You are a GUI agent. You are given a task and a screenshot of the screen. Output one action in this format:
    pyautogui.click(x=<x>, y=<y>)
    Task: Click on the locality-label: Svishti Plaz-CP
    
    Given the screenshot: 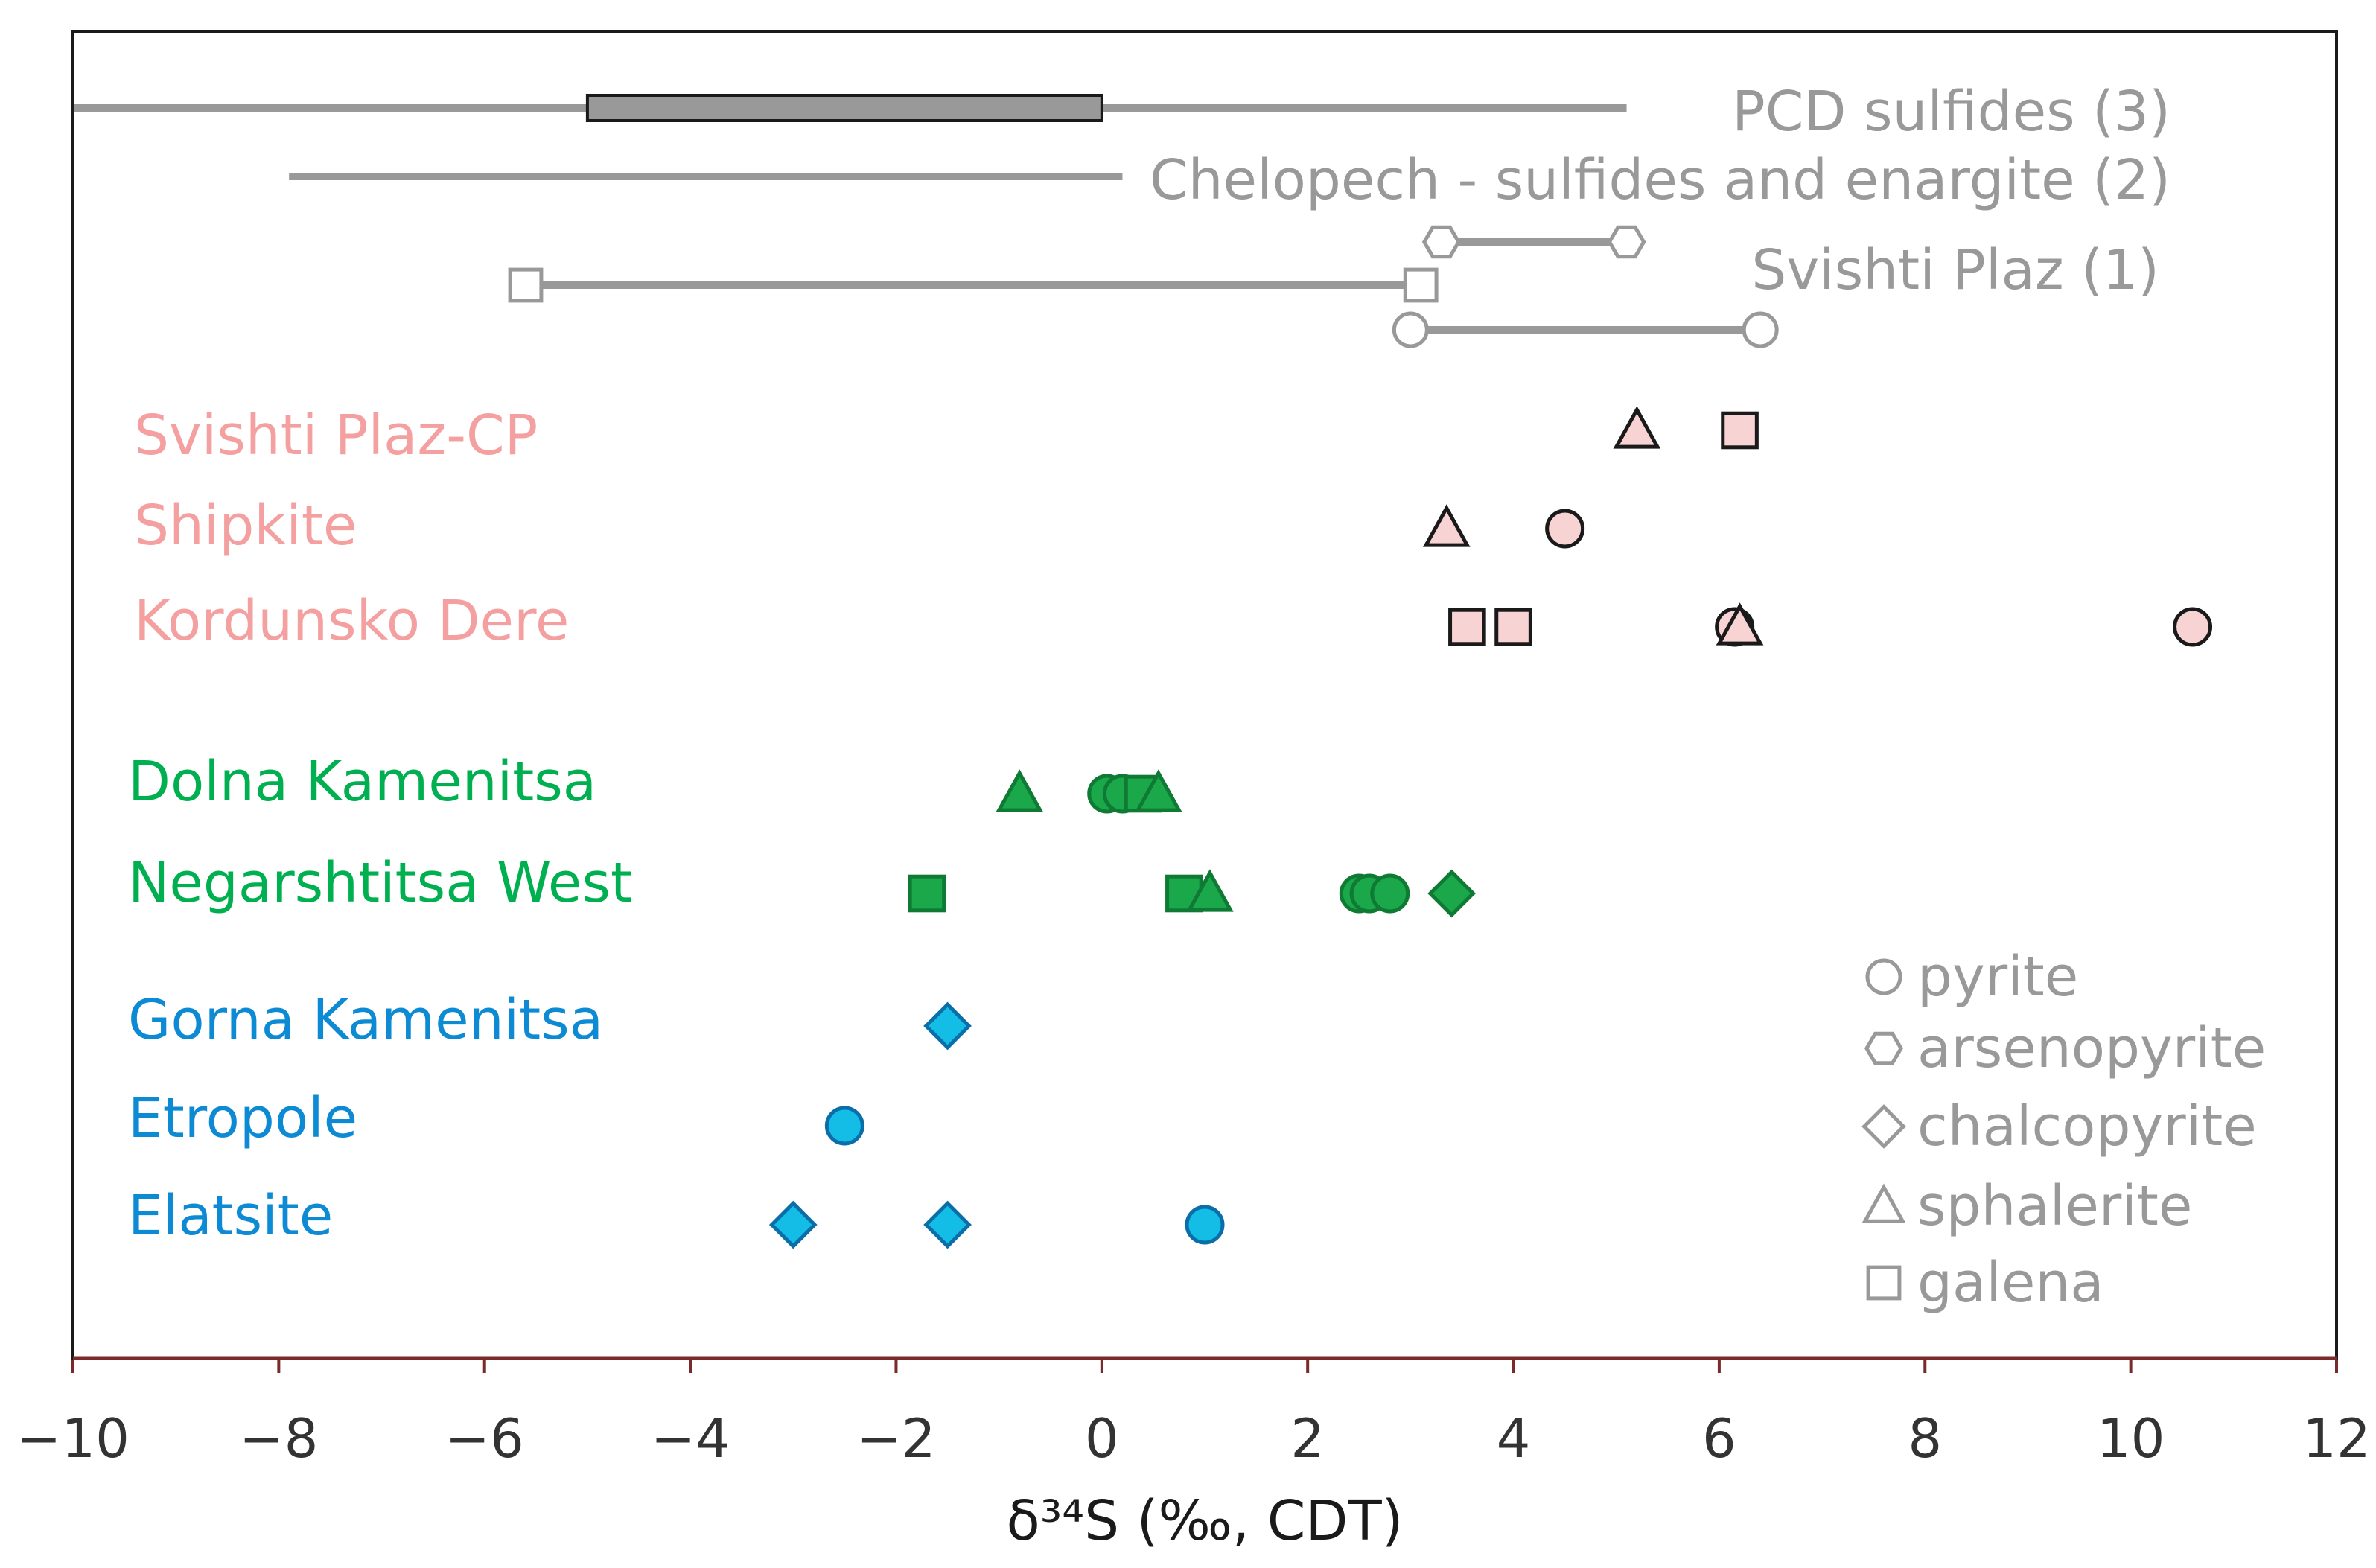 What is the action you would take?
    pyautogui.click(x=336, y=436)
    